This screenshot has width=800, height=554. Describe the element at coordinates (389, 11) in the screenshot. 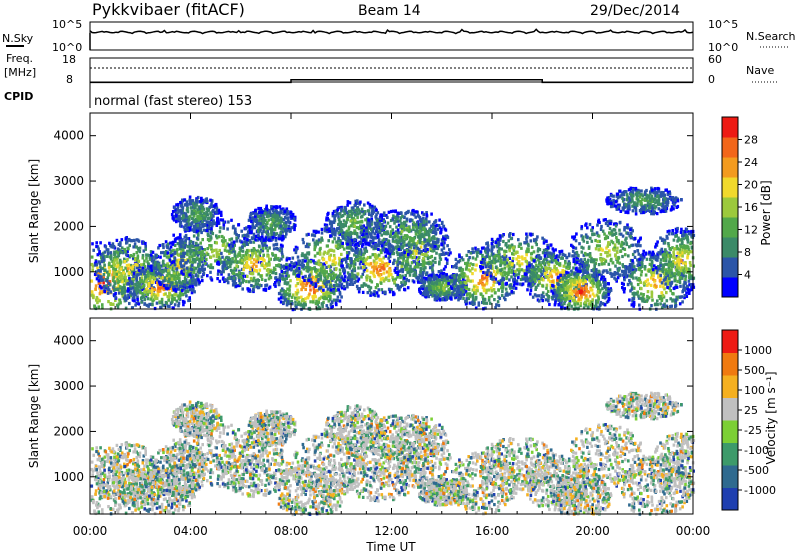

I see `beam-title: Beam 14` at that location.